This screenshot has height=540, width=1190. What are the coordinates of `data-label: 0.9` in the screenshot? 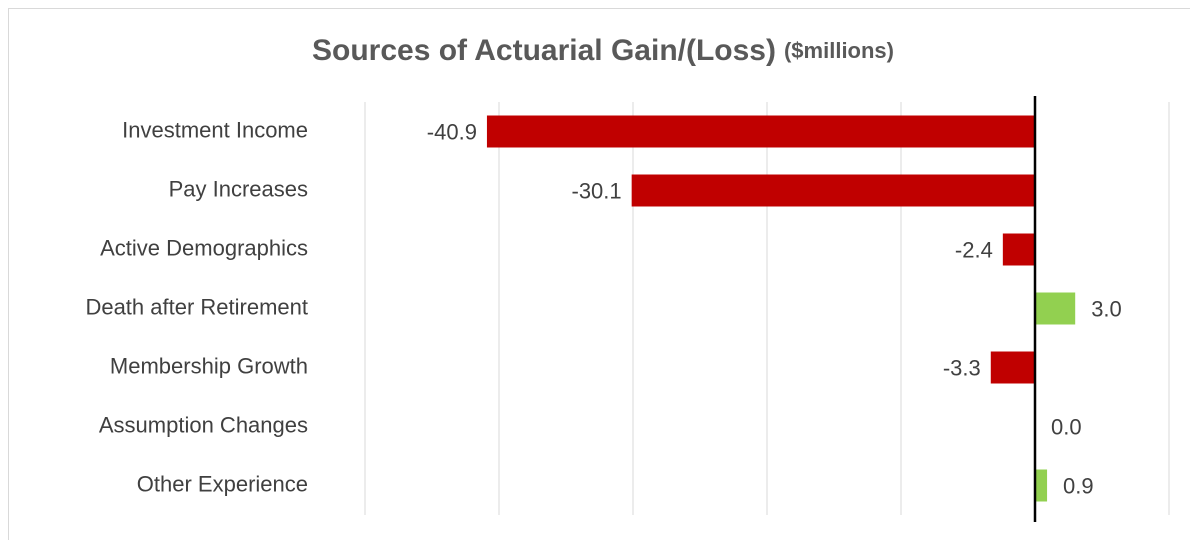 It's located at (1078, 485).